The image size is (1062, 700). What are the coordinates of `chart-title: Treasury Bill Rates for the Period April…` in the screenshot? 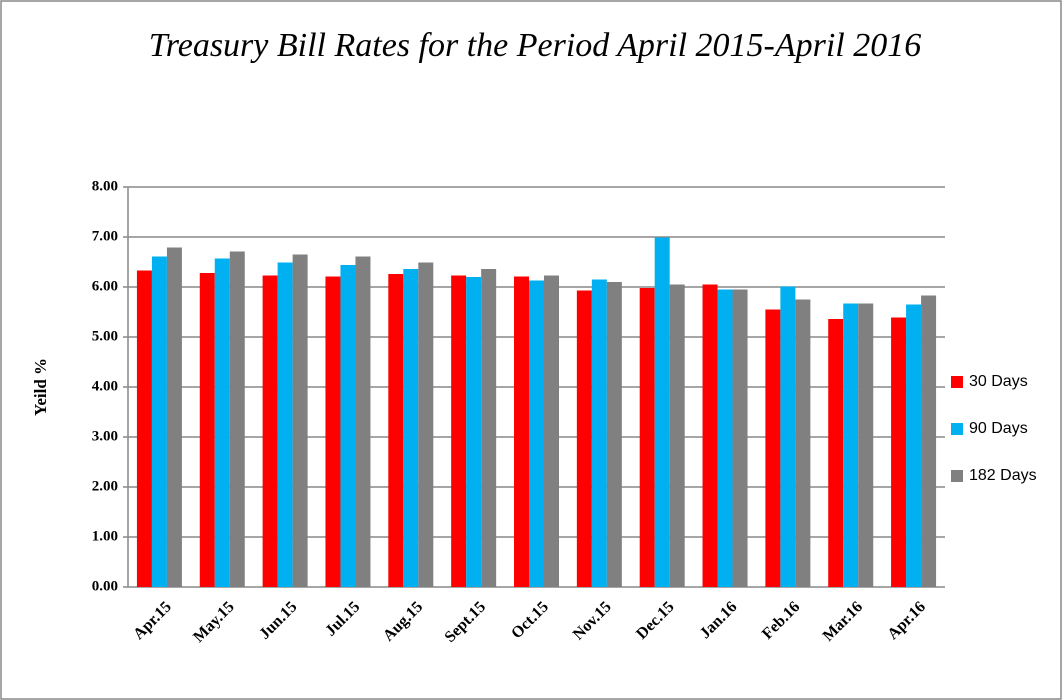 It's located at (535, 45).